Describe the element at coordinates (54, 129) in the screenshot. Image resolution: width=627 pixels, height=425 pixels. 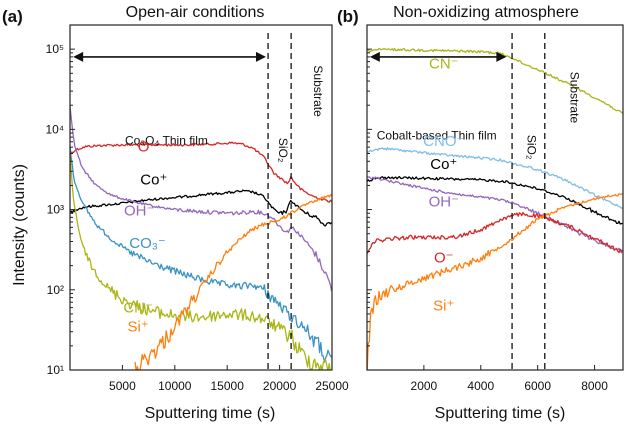
I see `panel-a-ytick-label-3: 10⁴` at that location.